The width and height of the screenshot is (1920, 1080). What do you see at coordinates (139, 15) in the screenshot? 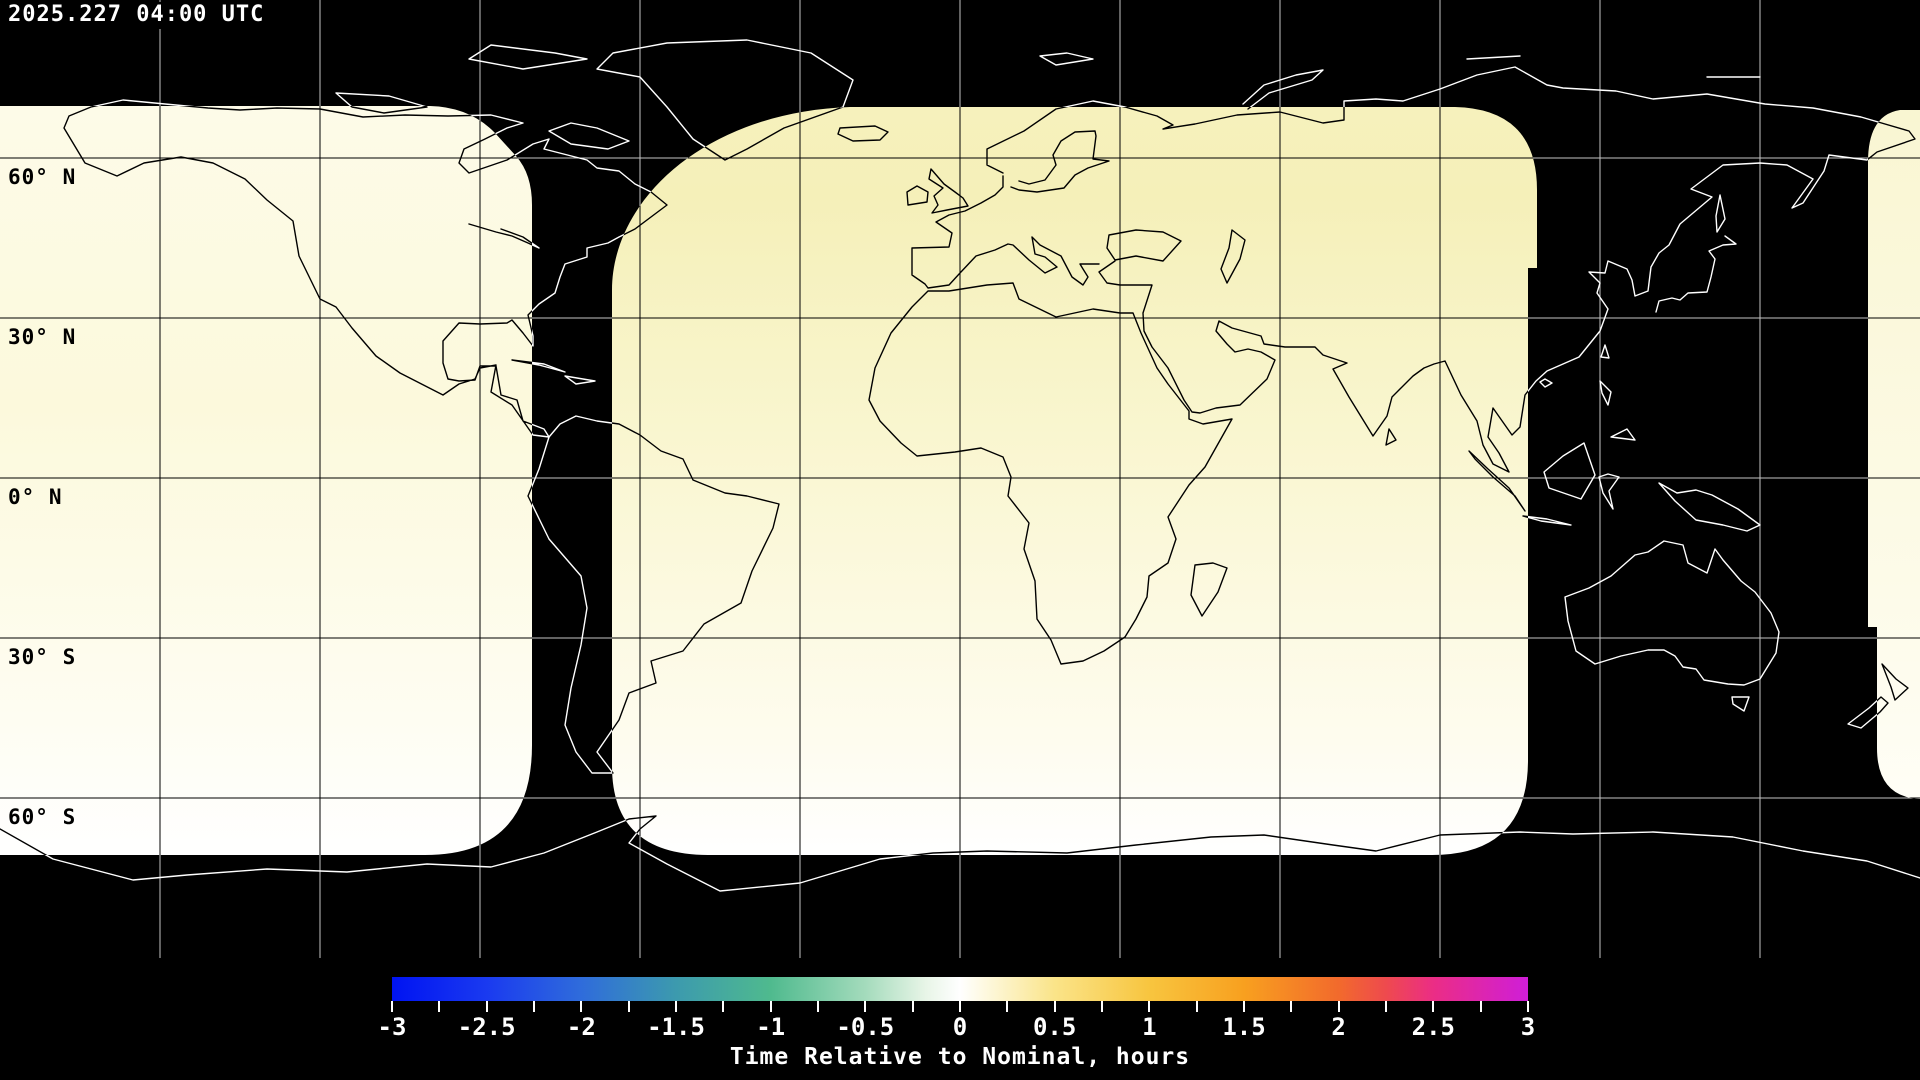
I see `timestamp: 2025.227 04:00 UTC` at bounding box center [139, 15].